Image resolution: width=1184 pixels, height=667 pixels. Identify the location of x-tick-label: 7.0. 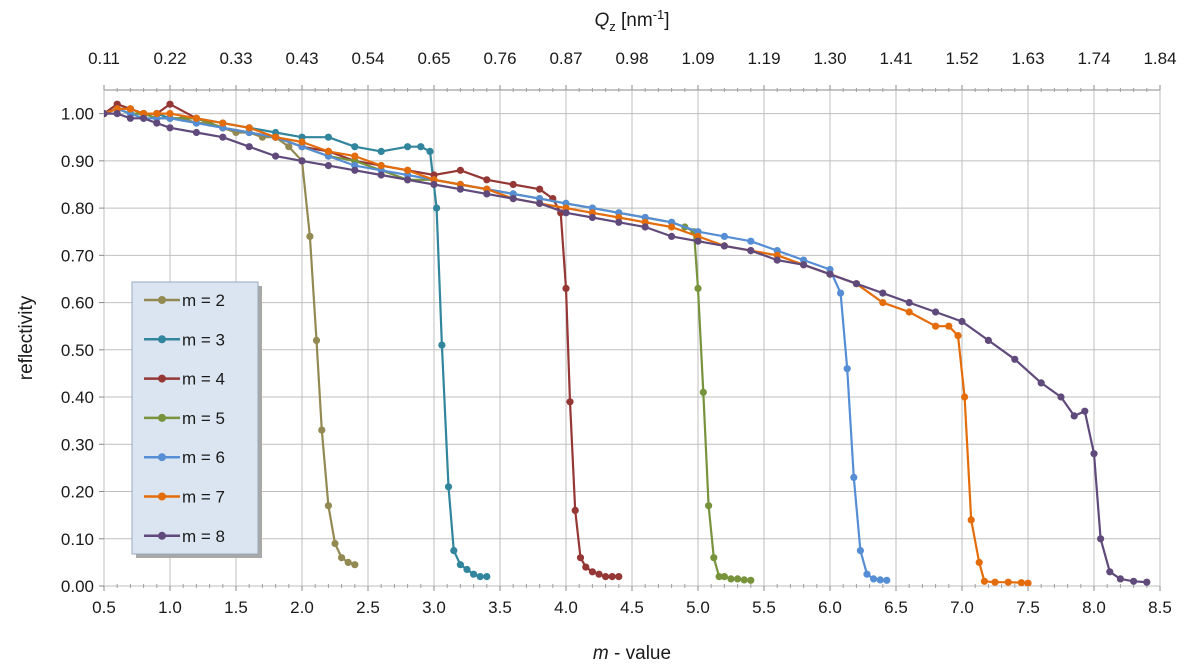
(962, 607).